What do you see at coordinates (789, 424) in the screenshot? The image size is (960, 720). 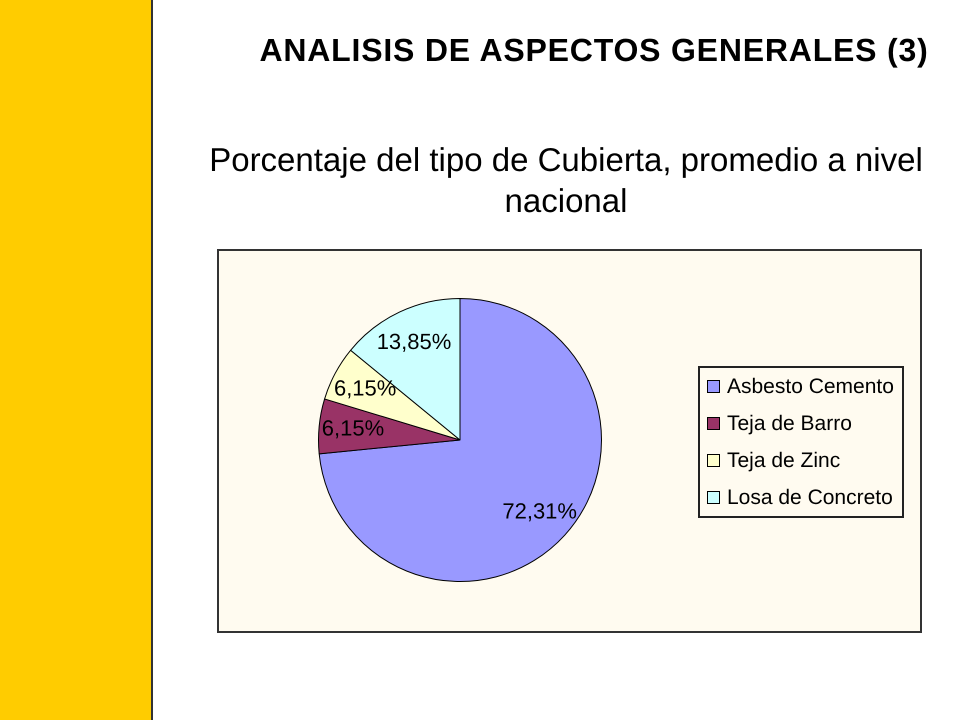 I see `legend-label: Teja de Barro` at bounding box center [789, 424].